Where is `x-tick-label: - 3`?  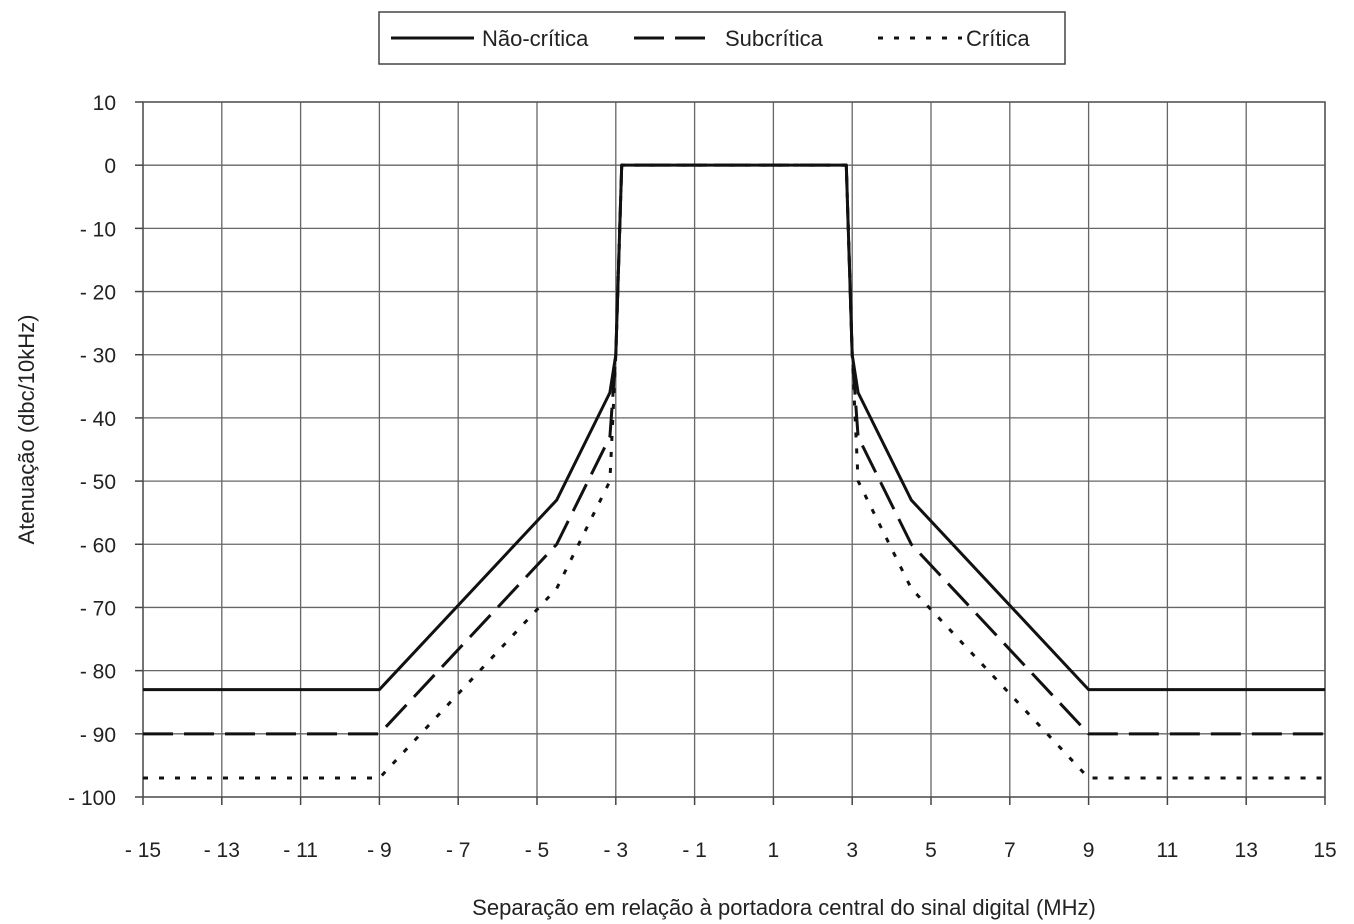 x-tick-label: - 3 is located at coordinates (616, 850).